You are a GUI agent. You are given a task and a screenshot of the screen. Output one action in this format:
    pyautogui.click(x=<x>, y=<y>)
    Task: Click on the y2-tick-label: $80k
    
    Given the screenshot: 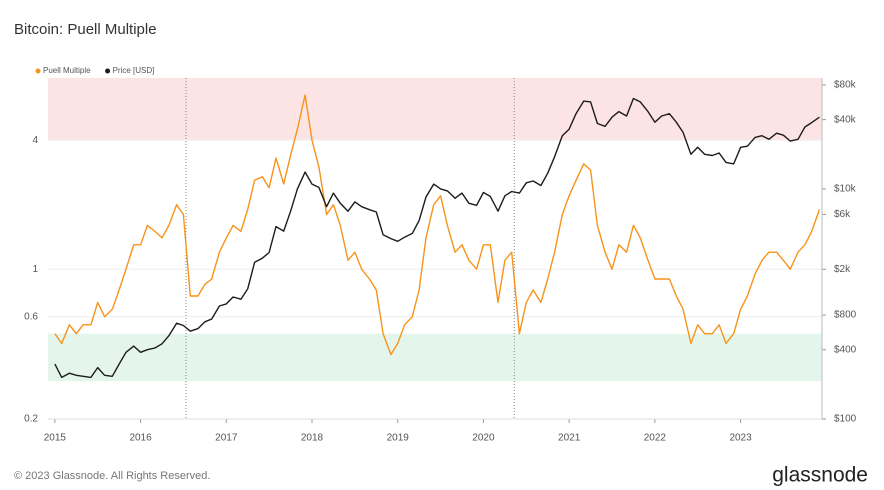 What is the action you would take?
    pyautogui.click(x=845, y=85)
    